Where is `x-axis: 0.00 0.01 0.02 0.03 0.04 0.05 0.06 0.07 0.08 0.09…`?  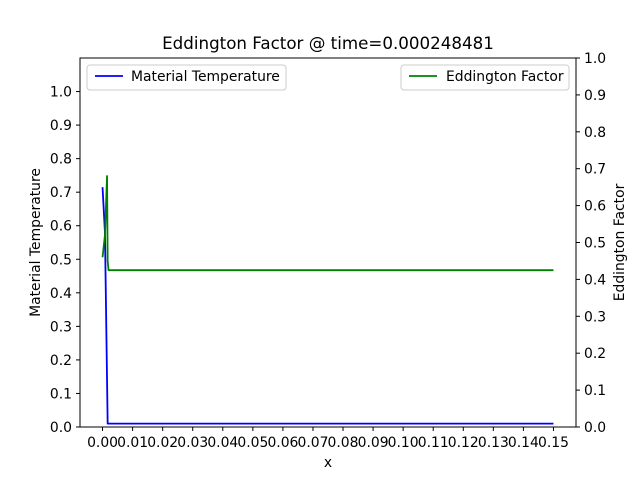
x-axis: 0.00 0.01 0.02 0.03 0.04 0.05 0.06 0.07 0.08 0.09… is located at coordinates (328, 439).